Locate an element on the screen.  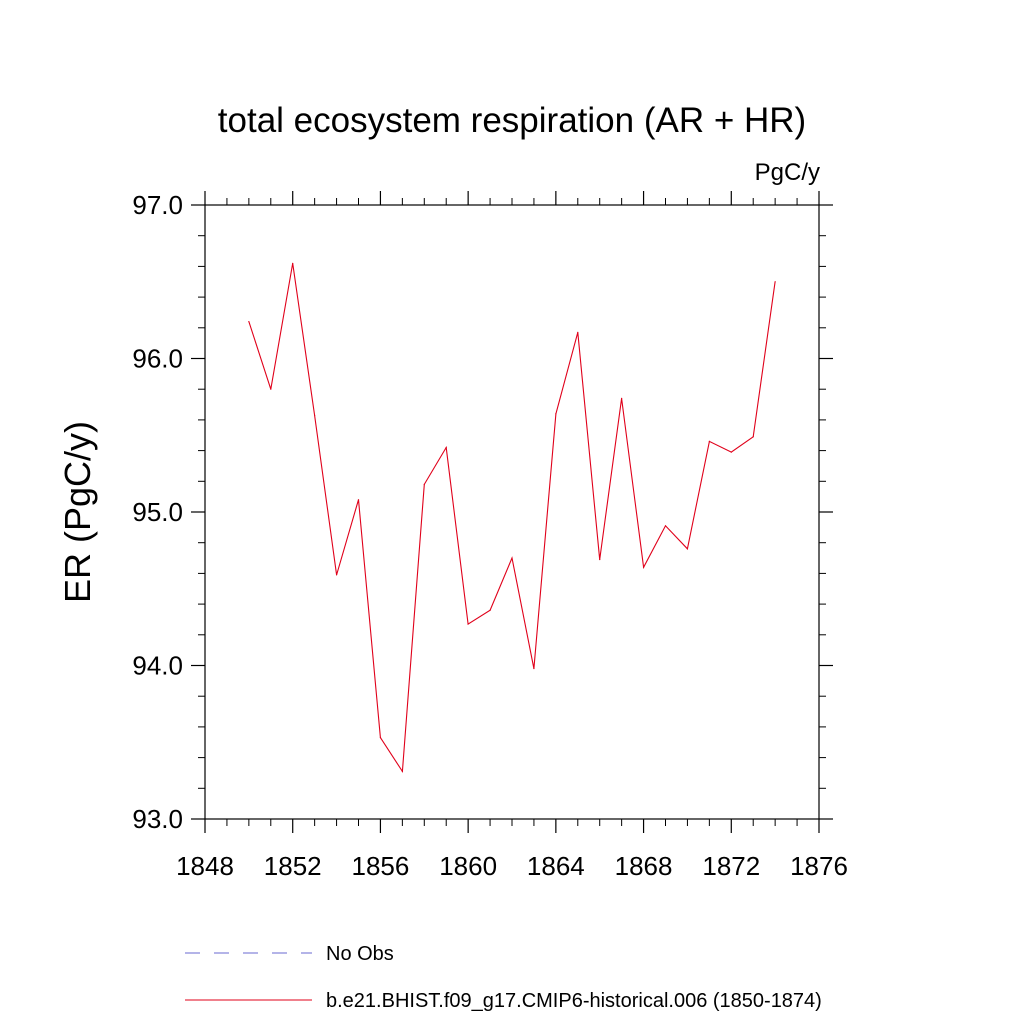
y-tick-label: 97.0 is located at coordinates (157, 205).